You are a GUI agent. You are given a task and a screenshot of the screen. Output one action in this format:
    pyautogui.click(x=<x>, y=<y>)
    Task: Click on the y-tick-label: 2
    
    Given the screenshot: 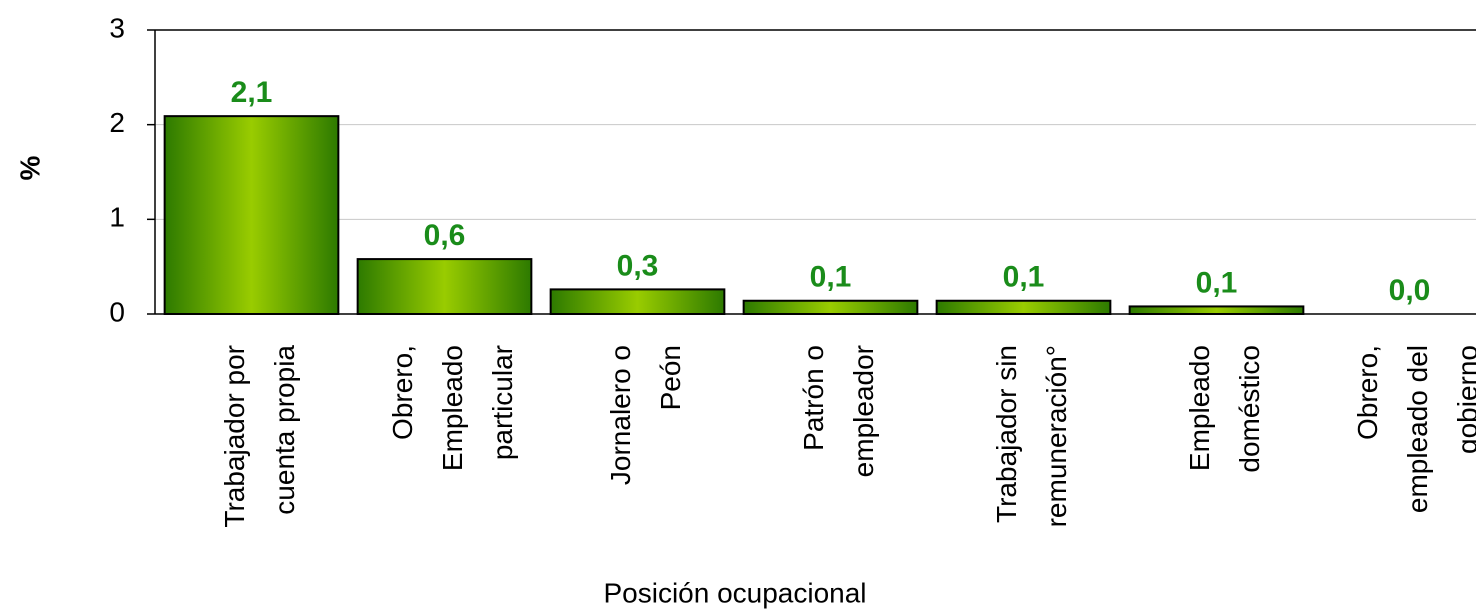 What is the action you would take?
    pyautogui.click(x=117, y=122)
    